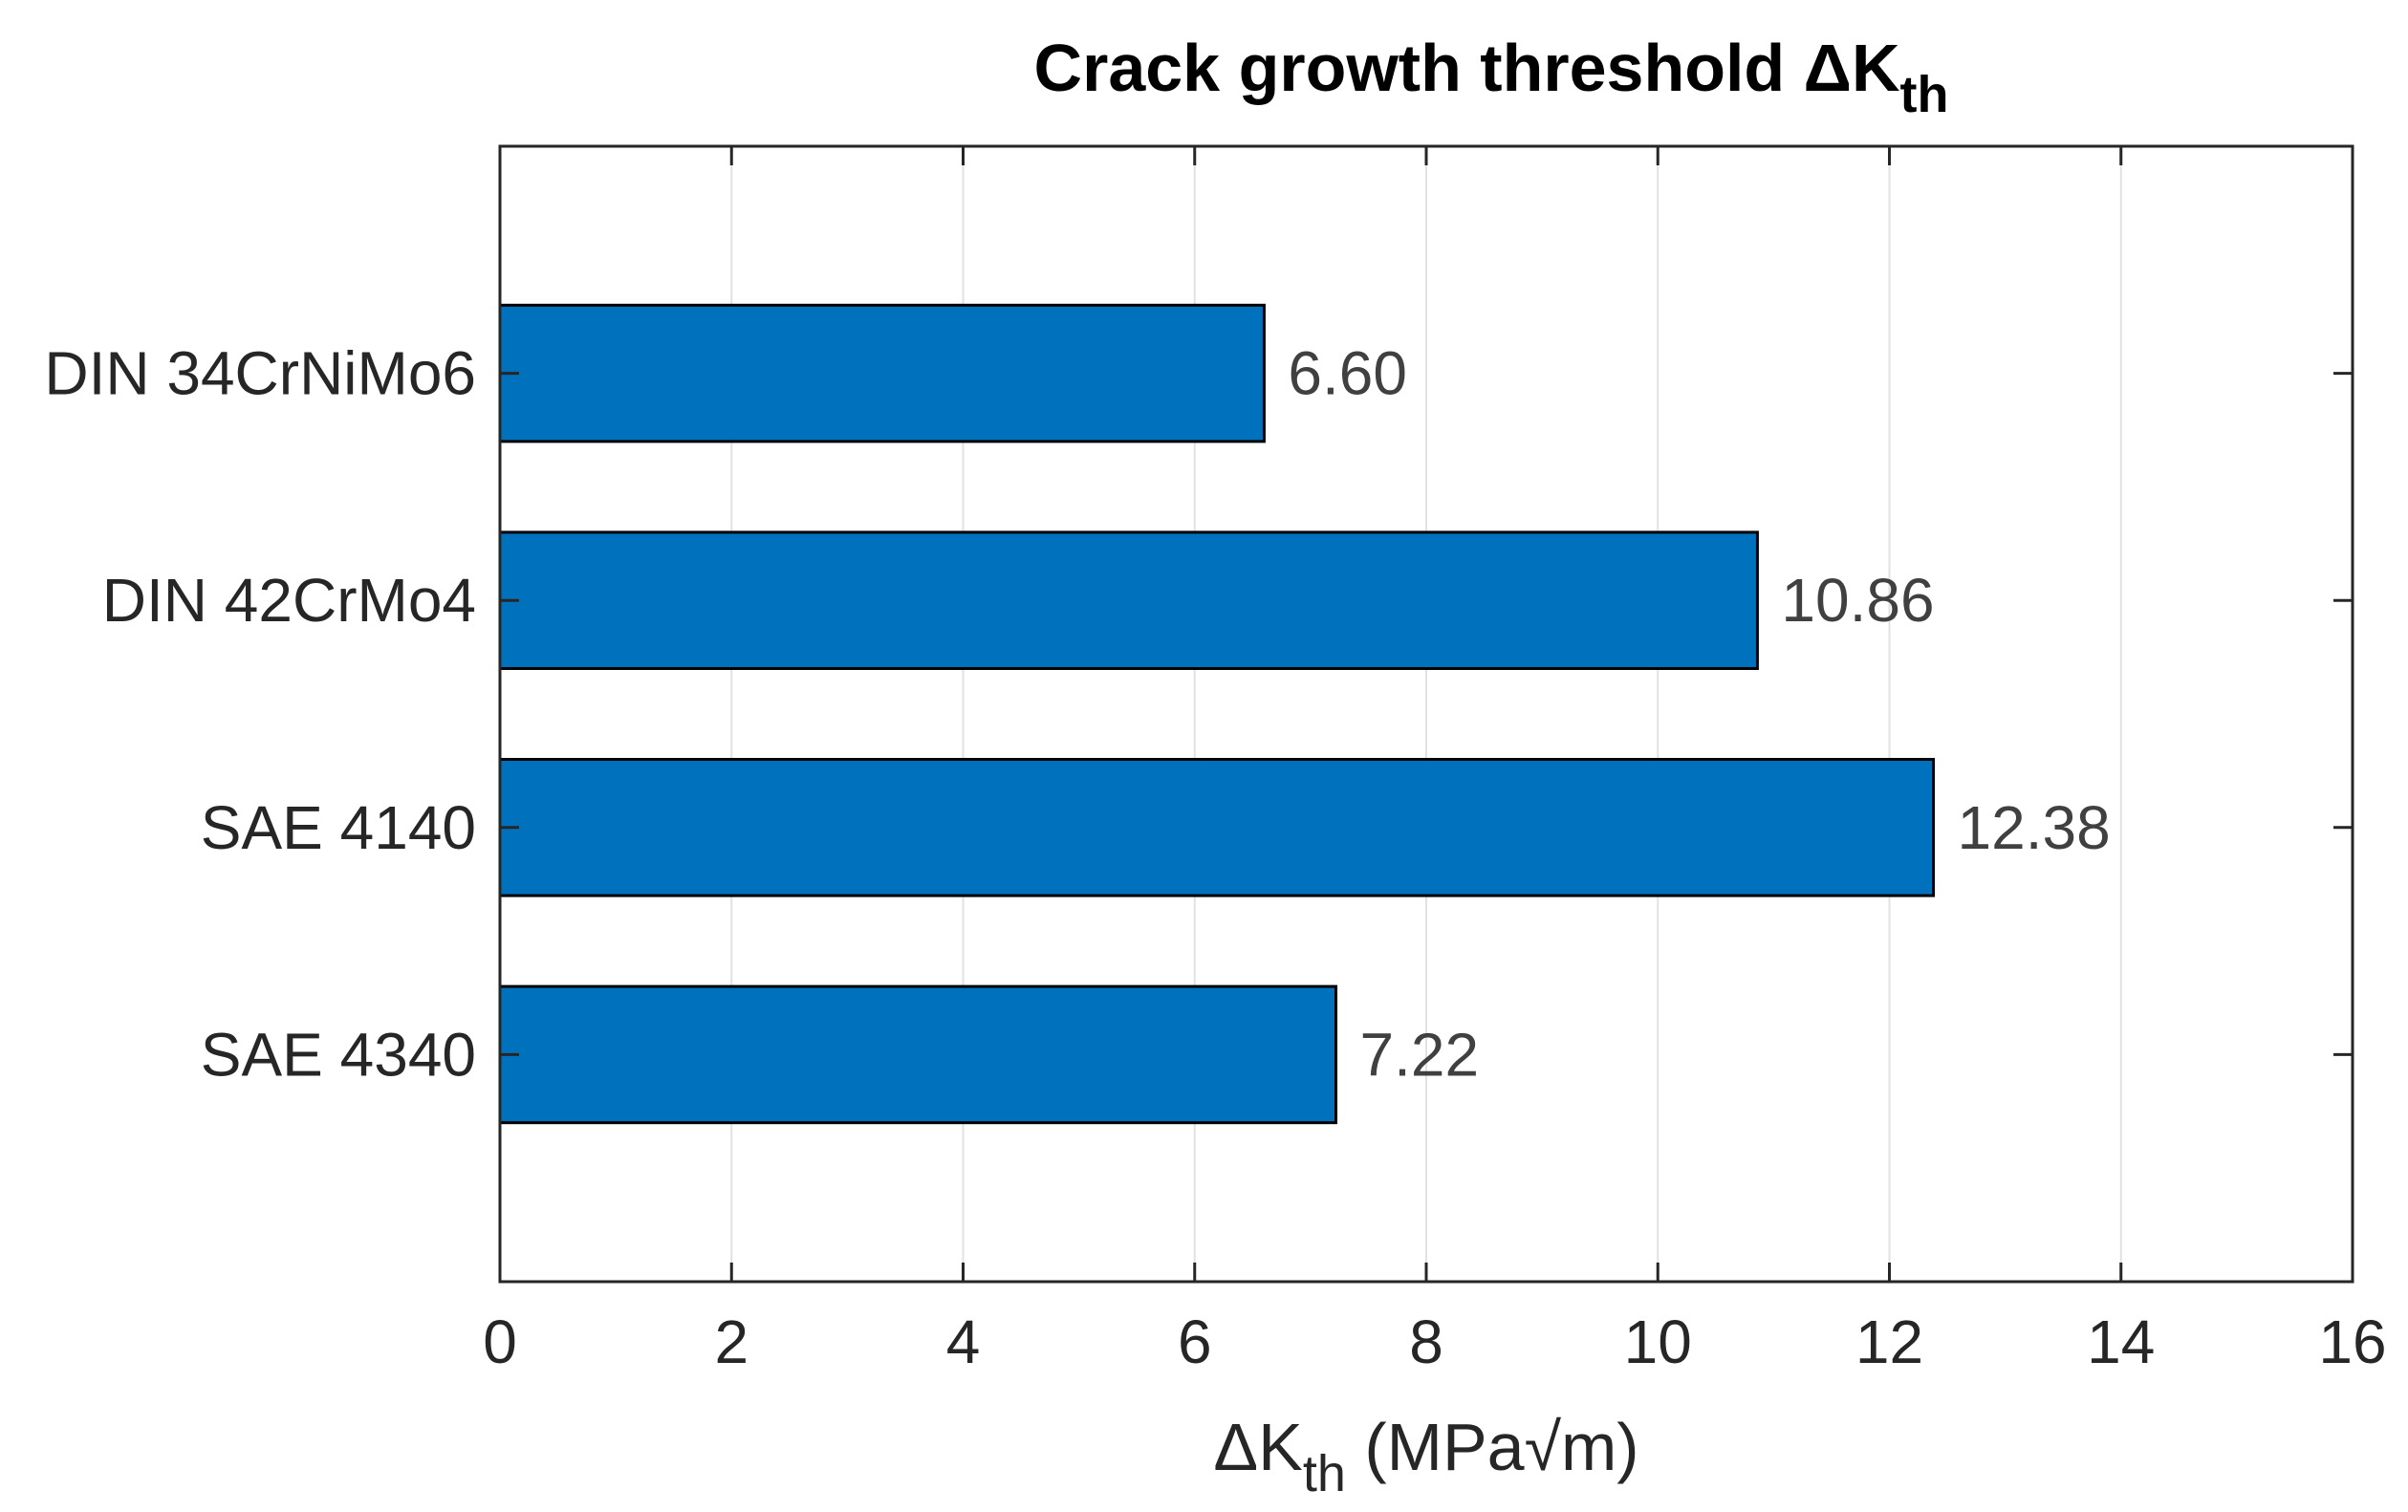  I want to click on category-label: DIN 34CrNiMo6, so click(260, 374).